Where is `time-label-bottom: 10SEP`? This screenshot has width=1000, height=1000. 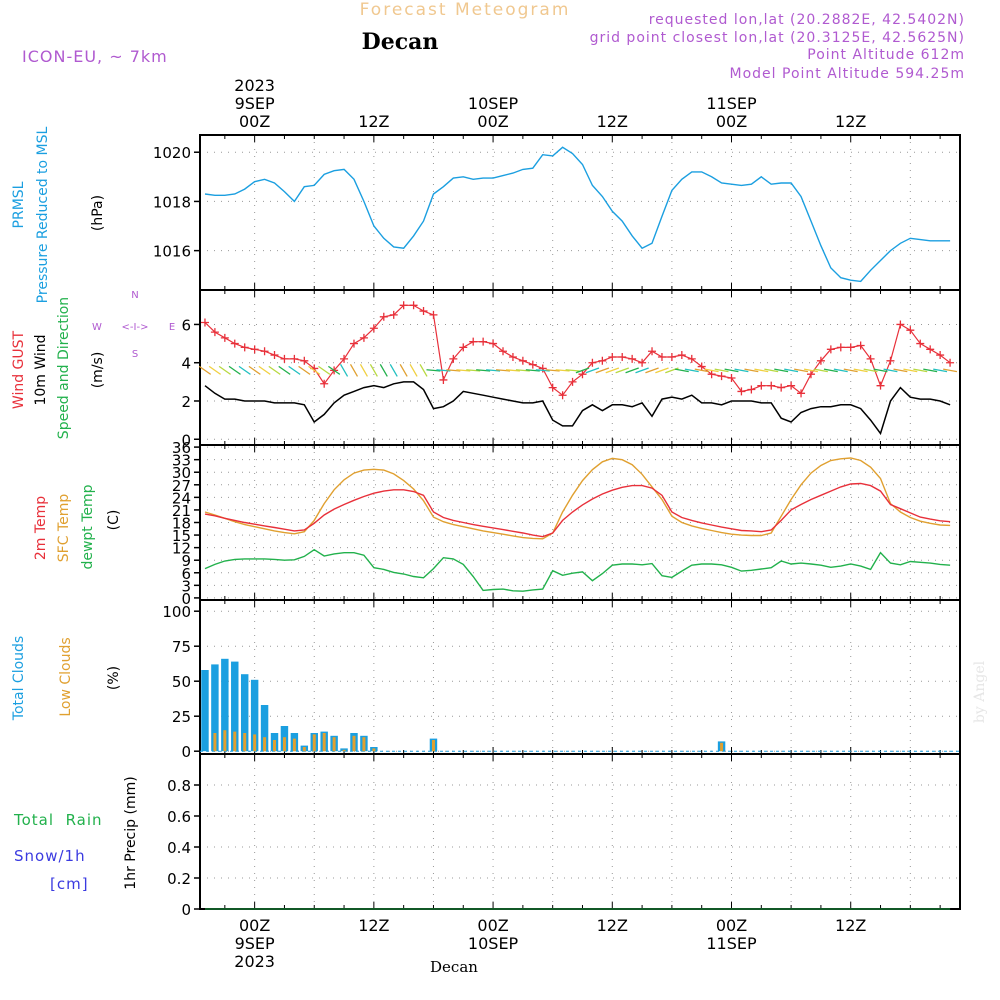
time-label-bottom: 10SEP is located at coordinates (493, 943).